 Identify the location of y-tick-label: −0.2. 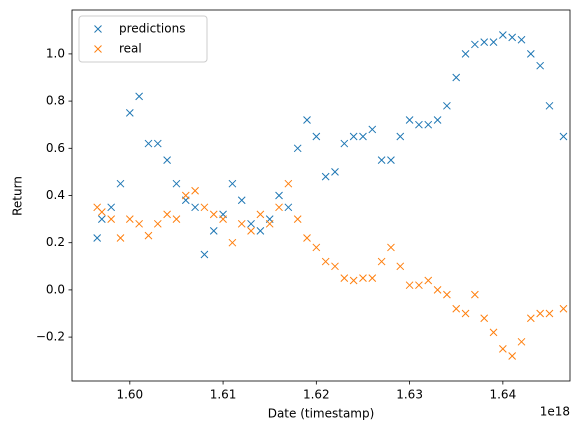
(50, 337).